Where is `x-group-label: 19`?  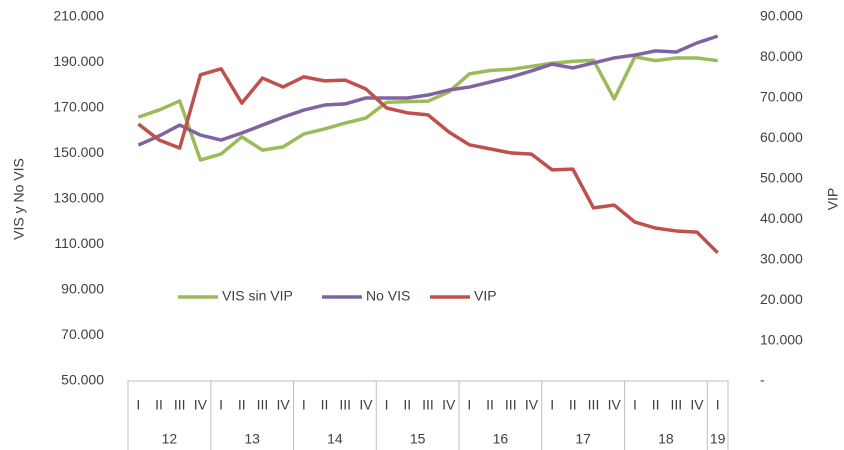 x-group-label: 19 is located at coordinates (718, 439).